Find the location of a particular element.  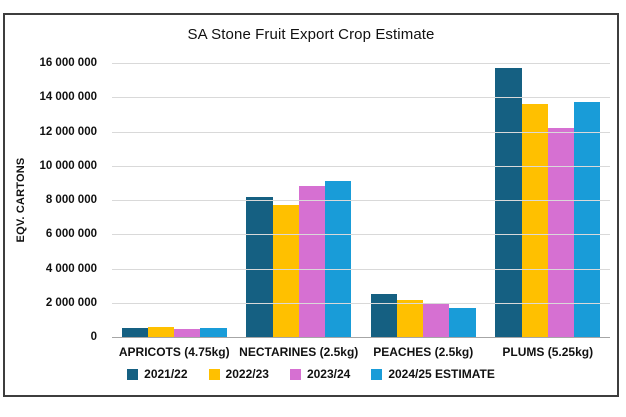

y-tick-label: 10 000 000 is located at coordinates (68, 165).